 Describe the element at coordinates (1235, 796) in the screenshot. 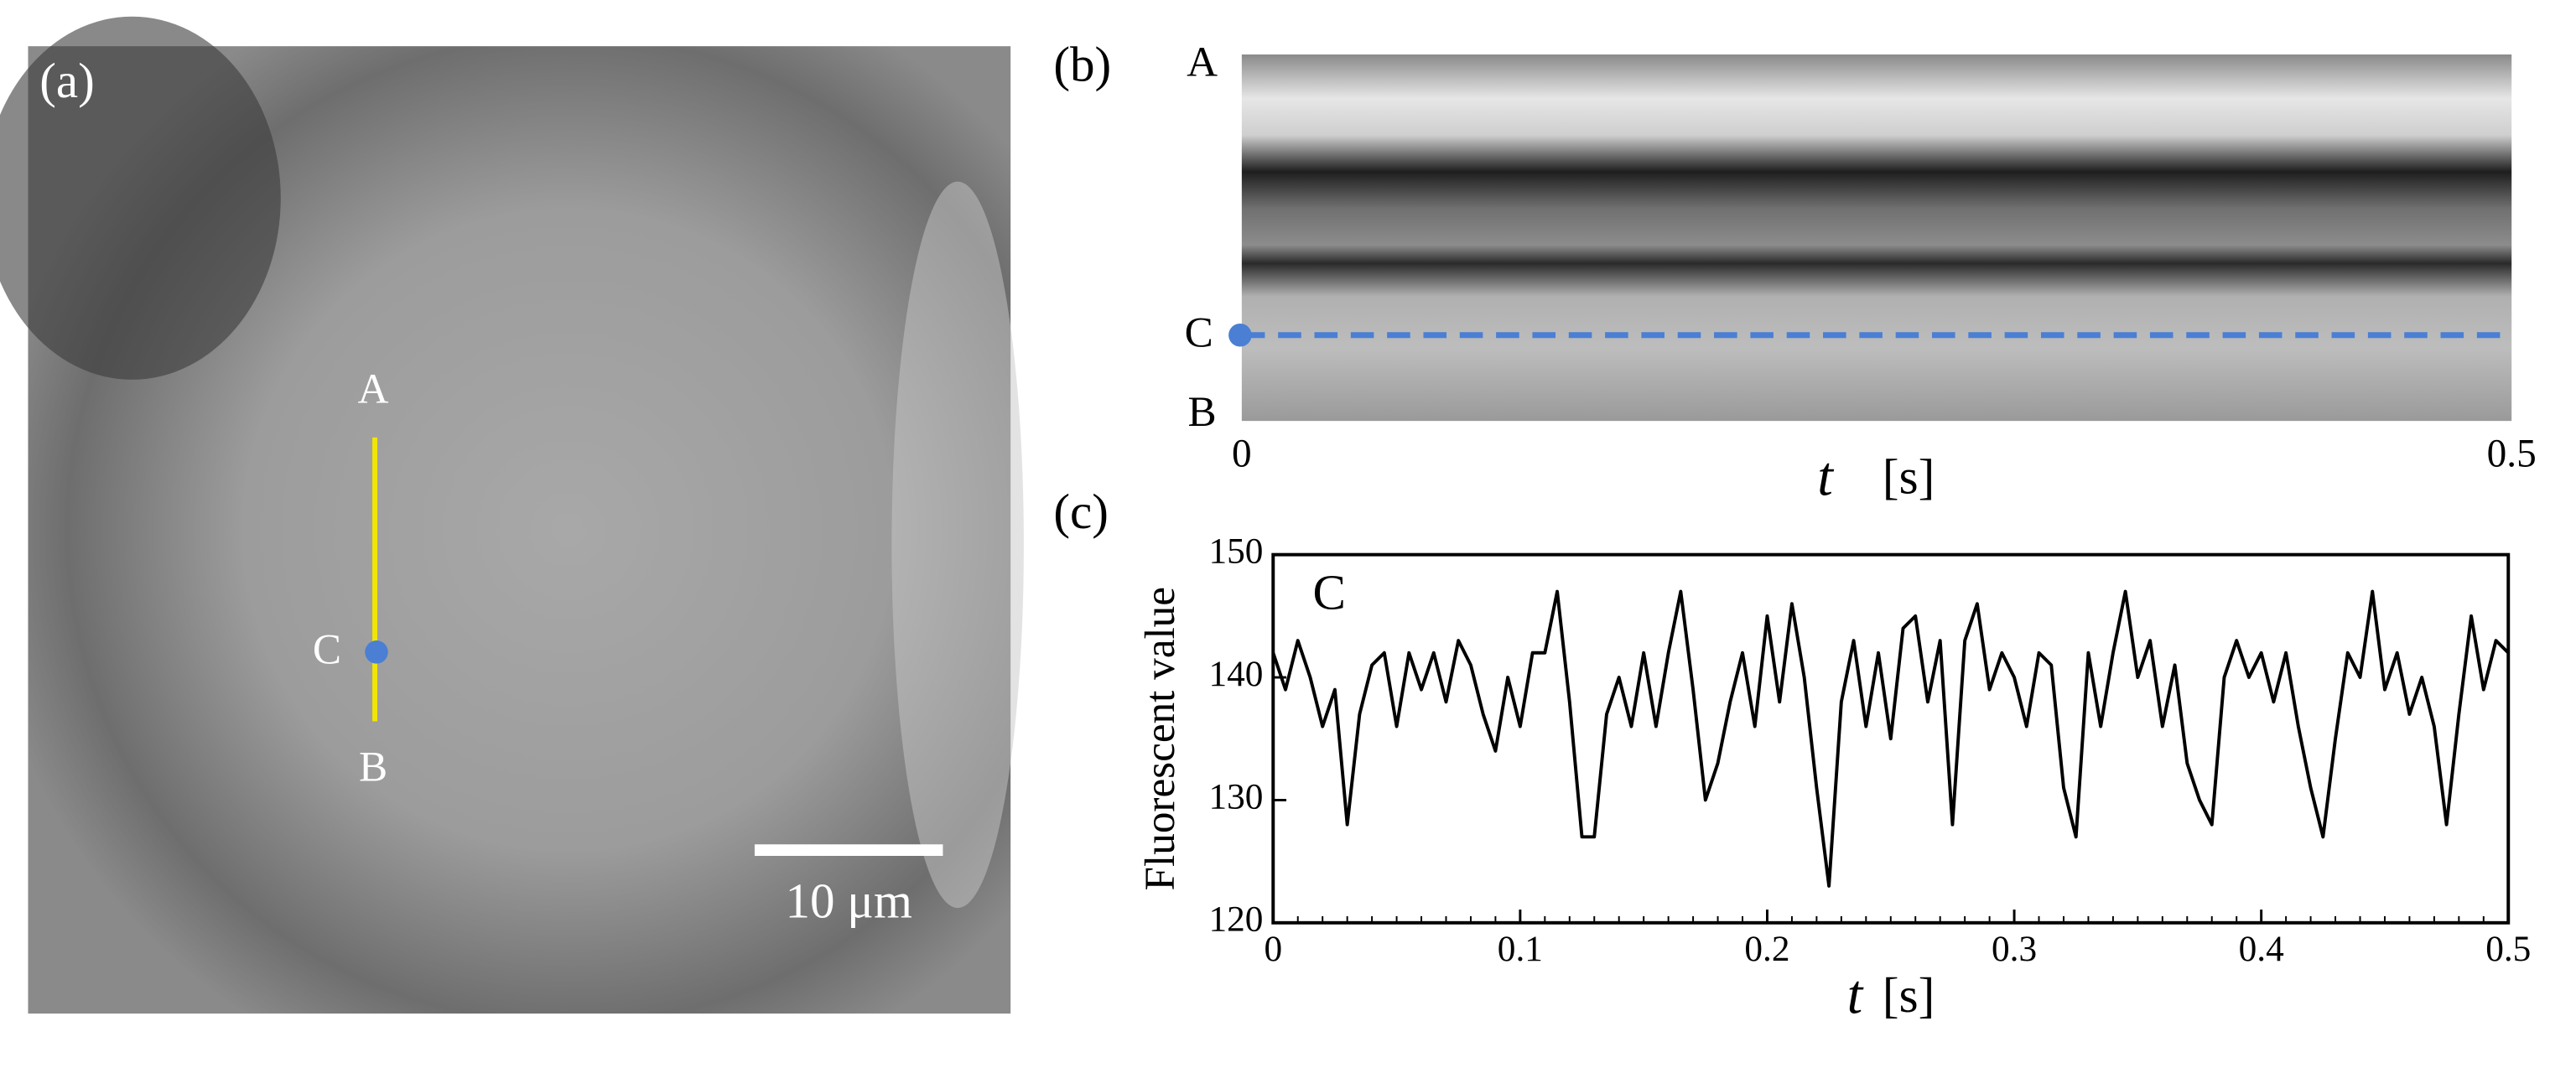

I see `y-tick-label: 130` at that location.